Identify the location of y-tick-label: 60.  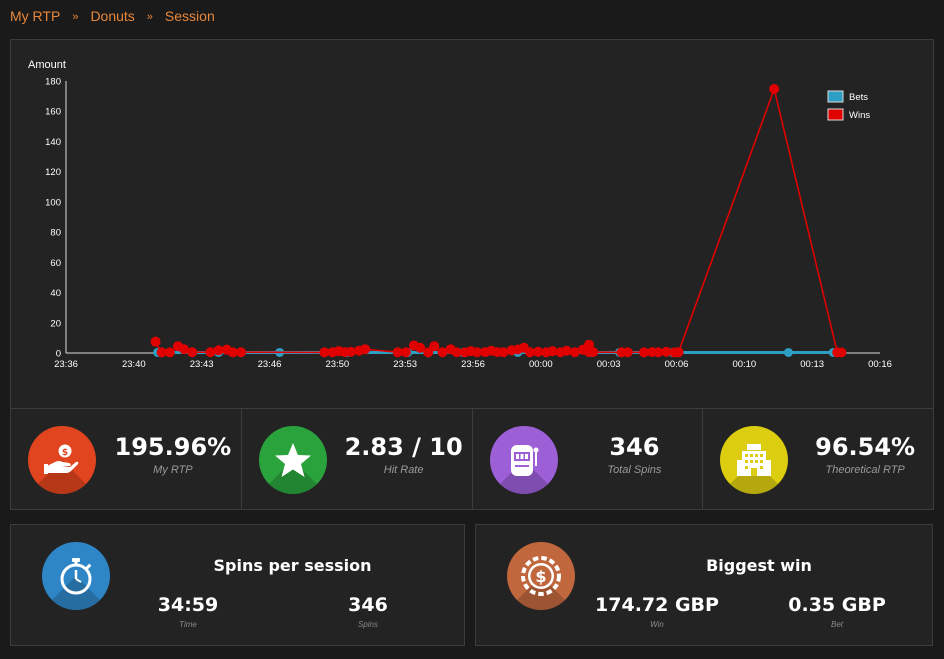
(55, 263).